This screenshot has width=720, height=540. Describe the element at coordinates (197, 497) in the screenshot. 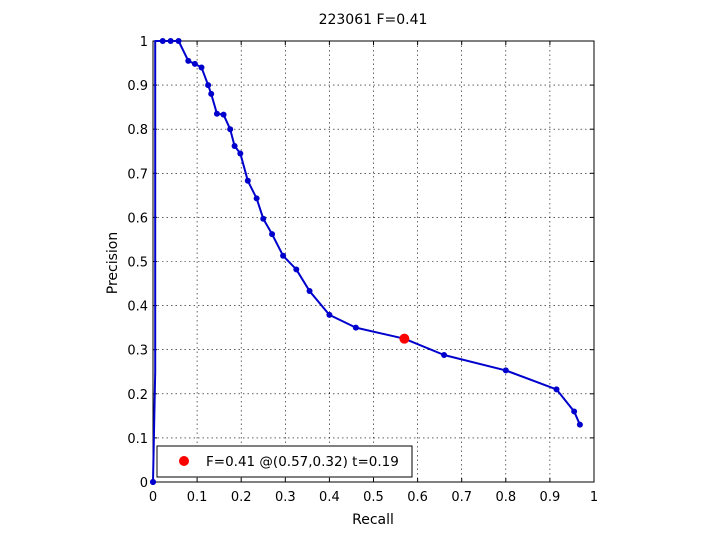

I see `x-tick-label: 0.1` at that location.